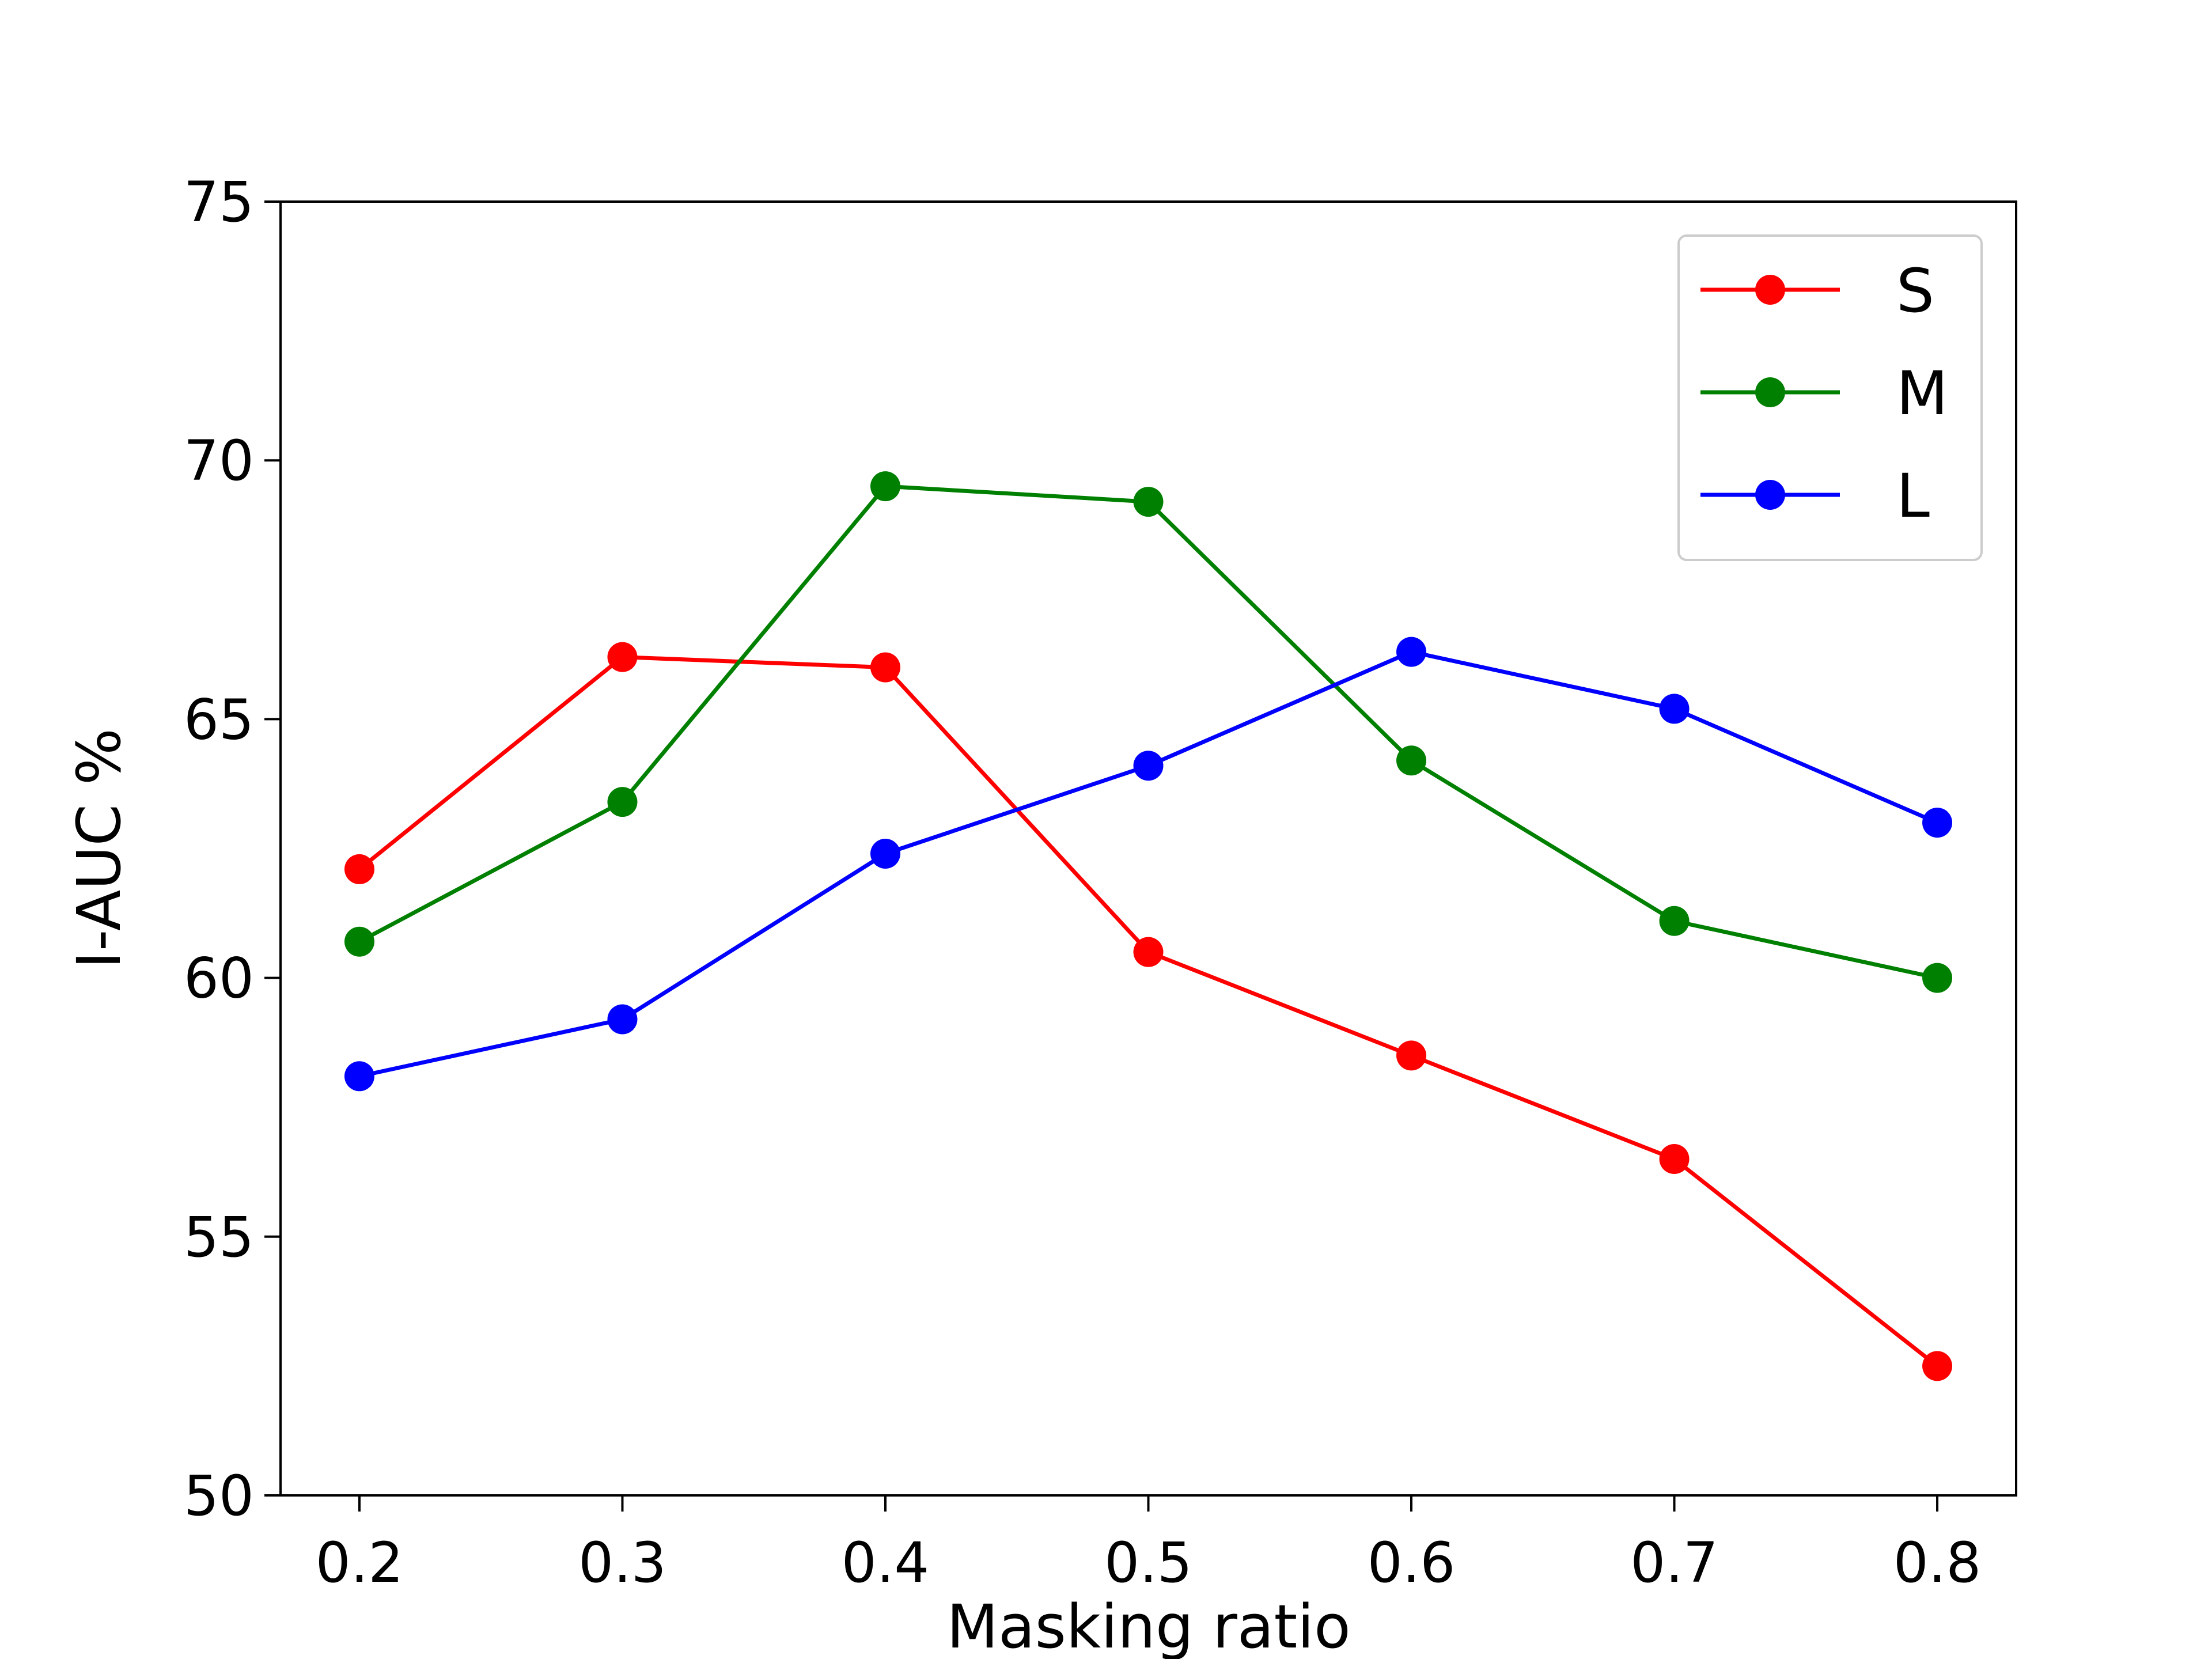 The height and width of the screenshot is (1659, 2212). I want to click on x-axis: 0.2 0.3 0.4 0.5 0.6 0.7 0.8, so click(1149, 1545).